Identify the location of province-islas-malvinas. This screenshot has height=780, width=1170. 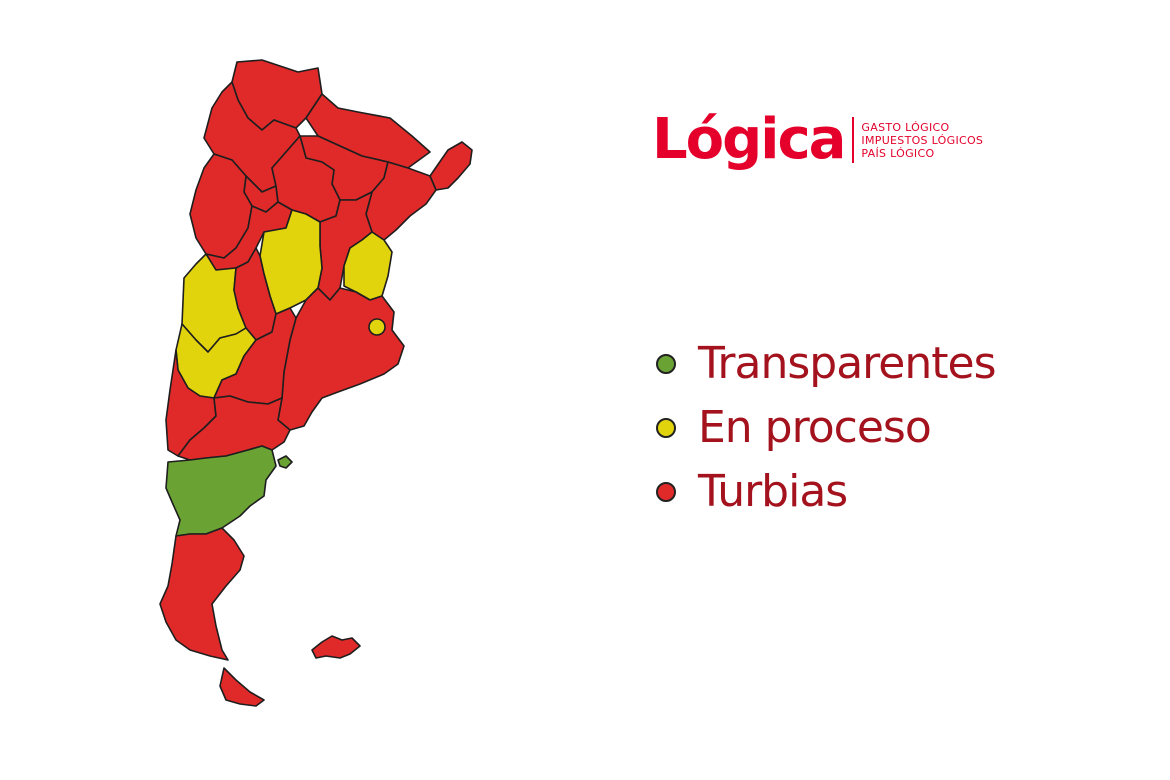
(336, 647).